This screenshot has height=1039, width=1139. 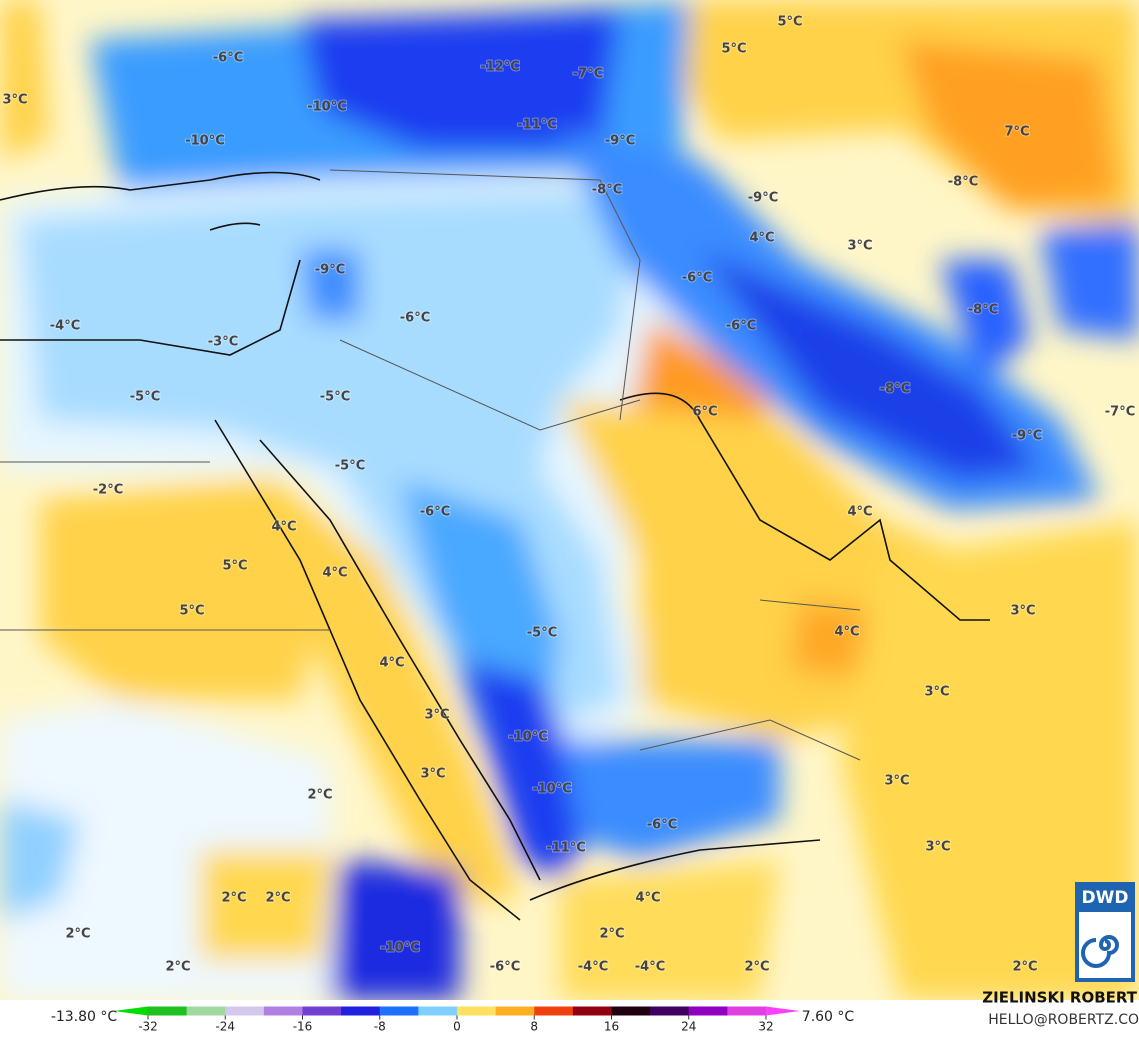 I want to click on colorbar-tick-label: -16, so click(x=303, y=1027).